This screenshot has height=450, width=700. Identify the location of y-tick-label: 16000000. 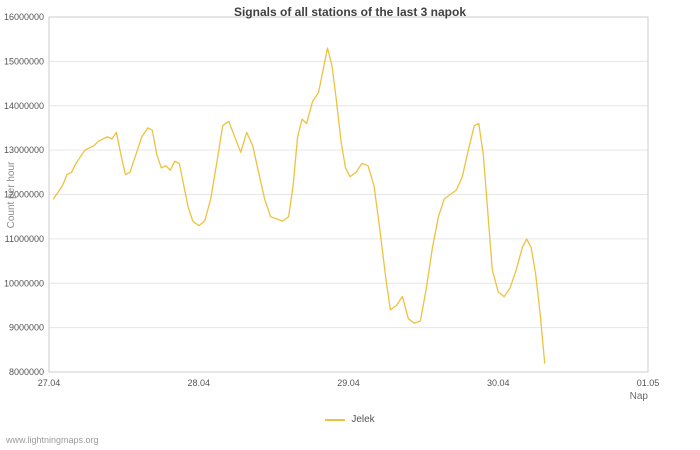
(24, 17).